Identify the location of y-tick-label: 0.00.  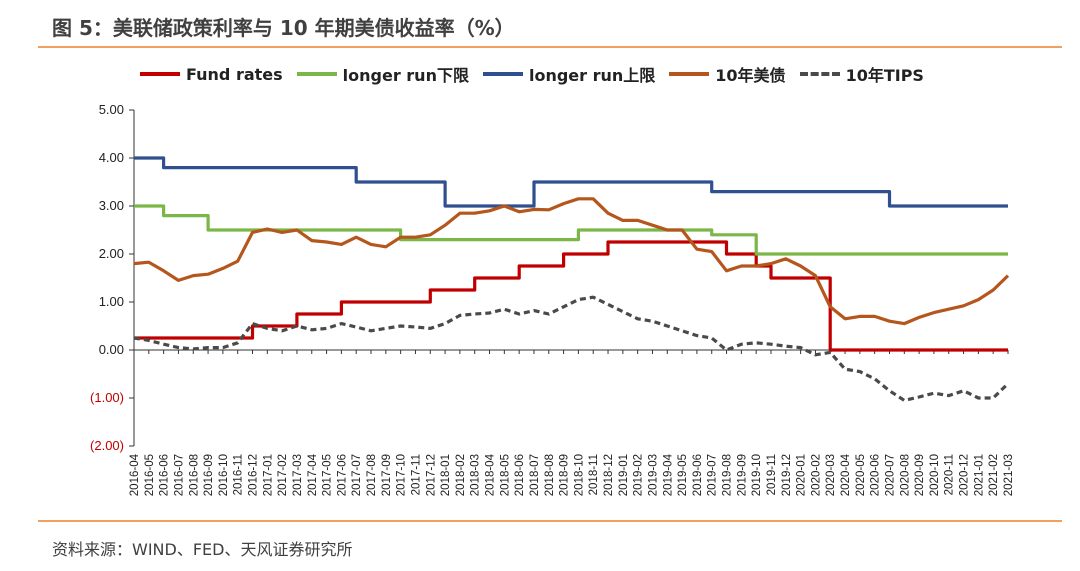
(111, 349).